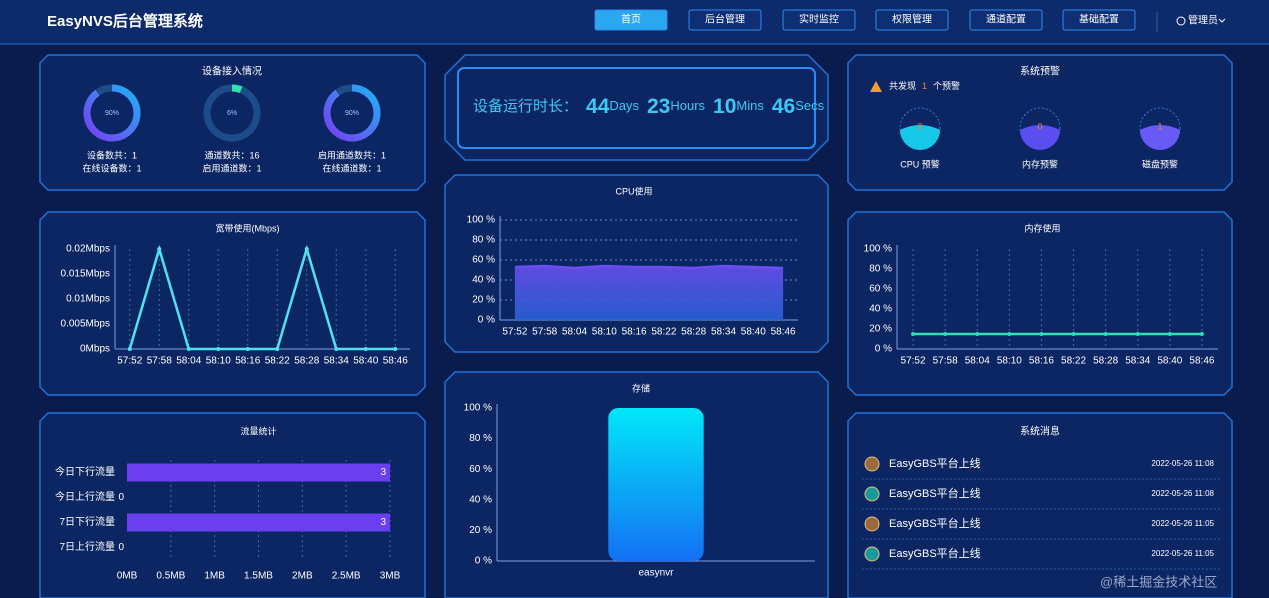  What do you see at coordinates (1040, 163) in the screenshot?
I see `gauge-name: 内存预警` at bounding box center [1040, 163].